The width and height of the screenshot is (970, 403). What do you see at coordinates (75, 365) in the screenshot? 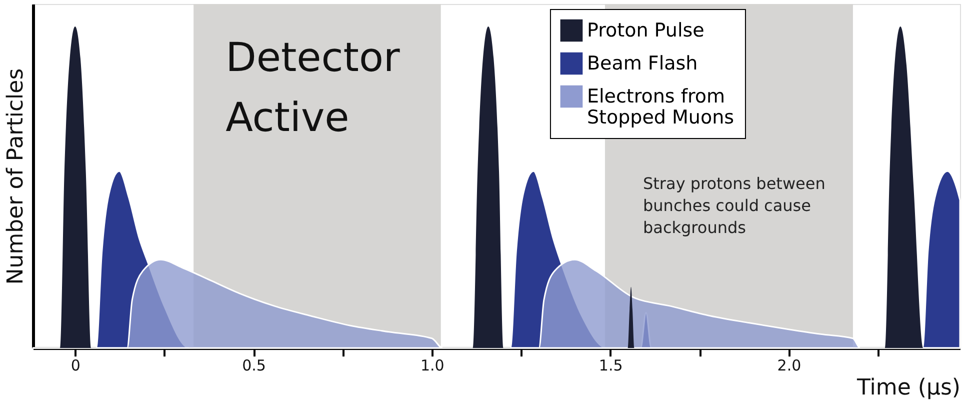
I see `x-tick-label: 0` at bounding box center [75, 365].